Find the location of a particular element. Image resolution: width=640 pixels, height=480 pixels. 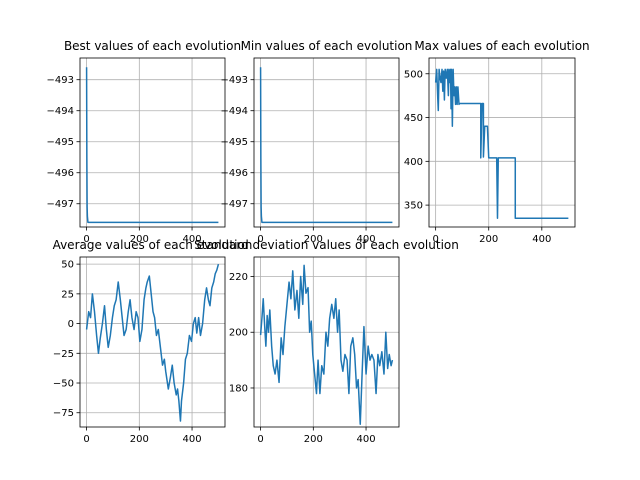

y-tick-label: 450 is located at coordinates (413, 118).